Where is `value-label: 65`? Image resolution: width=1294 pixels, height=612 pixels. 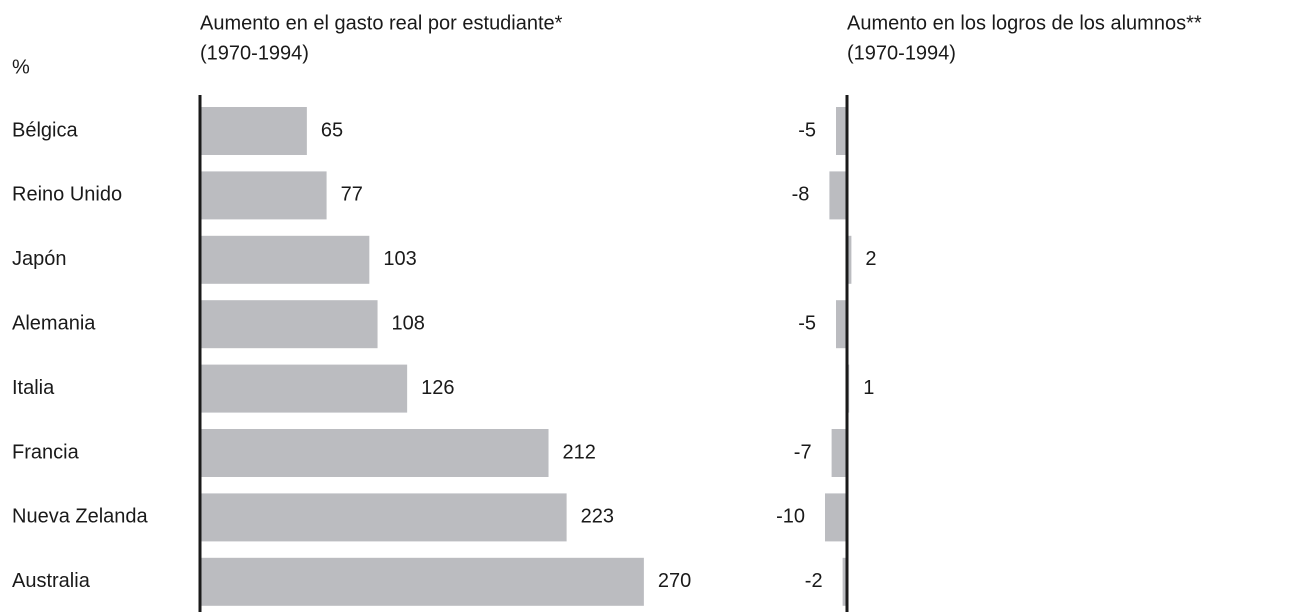
value-label: 65 is located at coordinates (332, 130).